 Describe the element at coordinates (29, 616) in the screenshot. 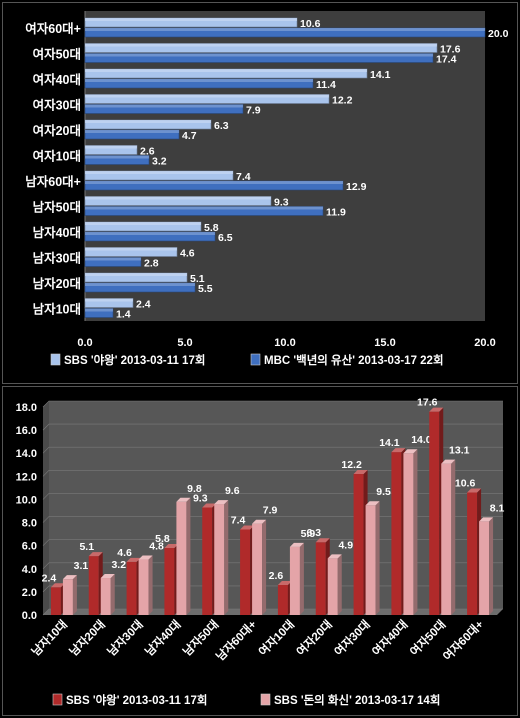

I see `y-tick-label: 0.0` at that location.